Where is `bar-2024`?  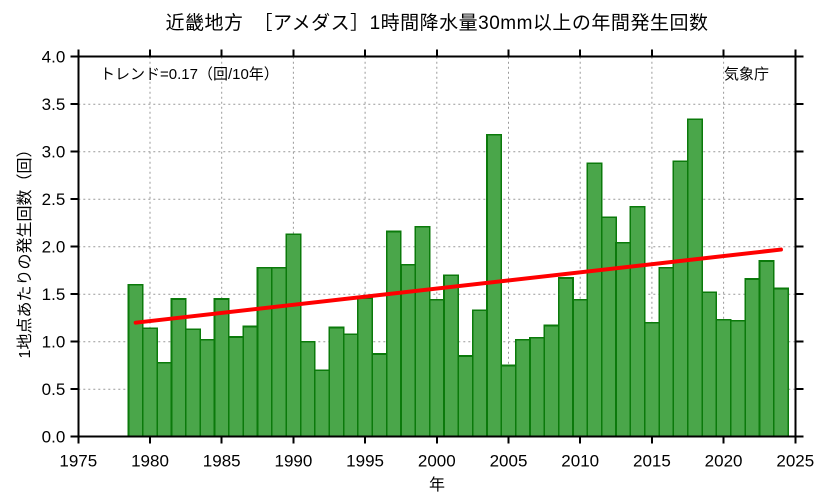
bar-2024 is located at coordinates (780, 362).